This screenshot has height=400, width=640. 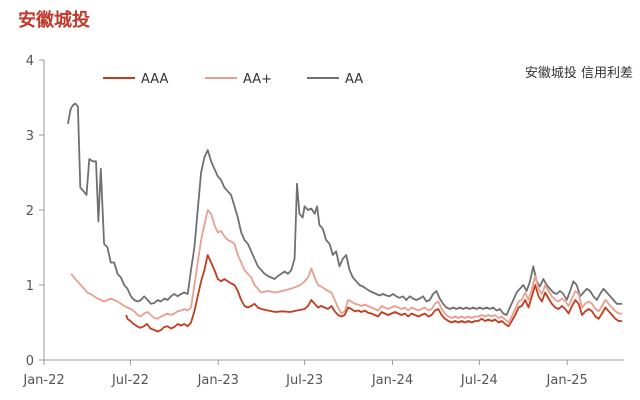 What do you see at coordinates (479, 380) in the screenshot?
I see `x-tick-label: Jul-24` at bounding box center [479, 380].